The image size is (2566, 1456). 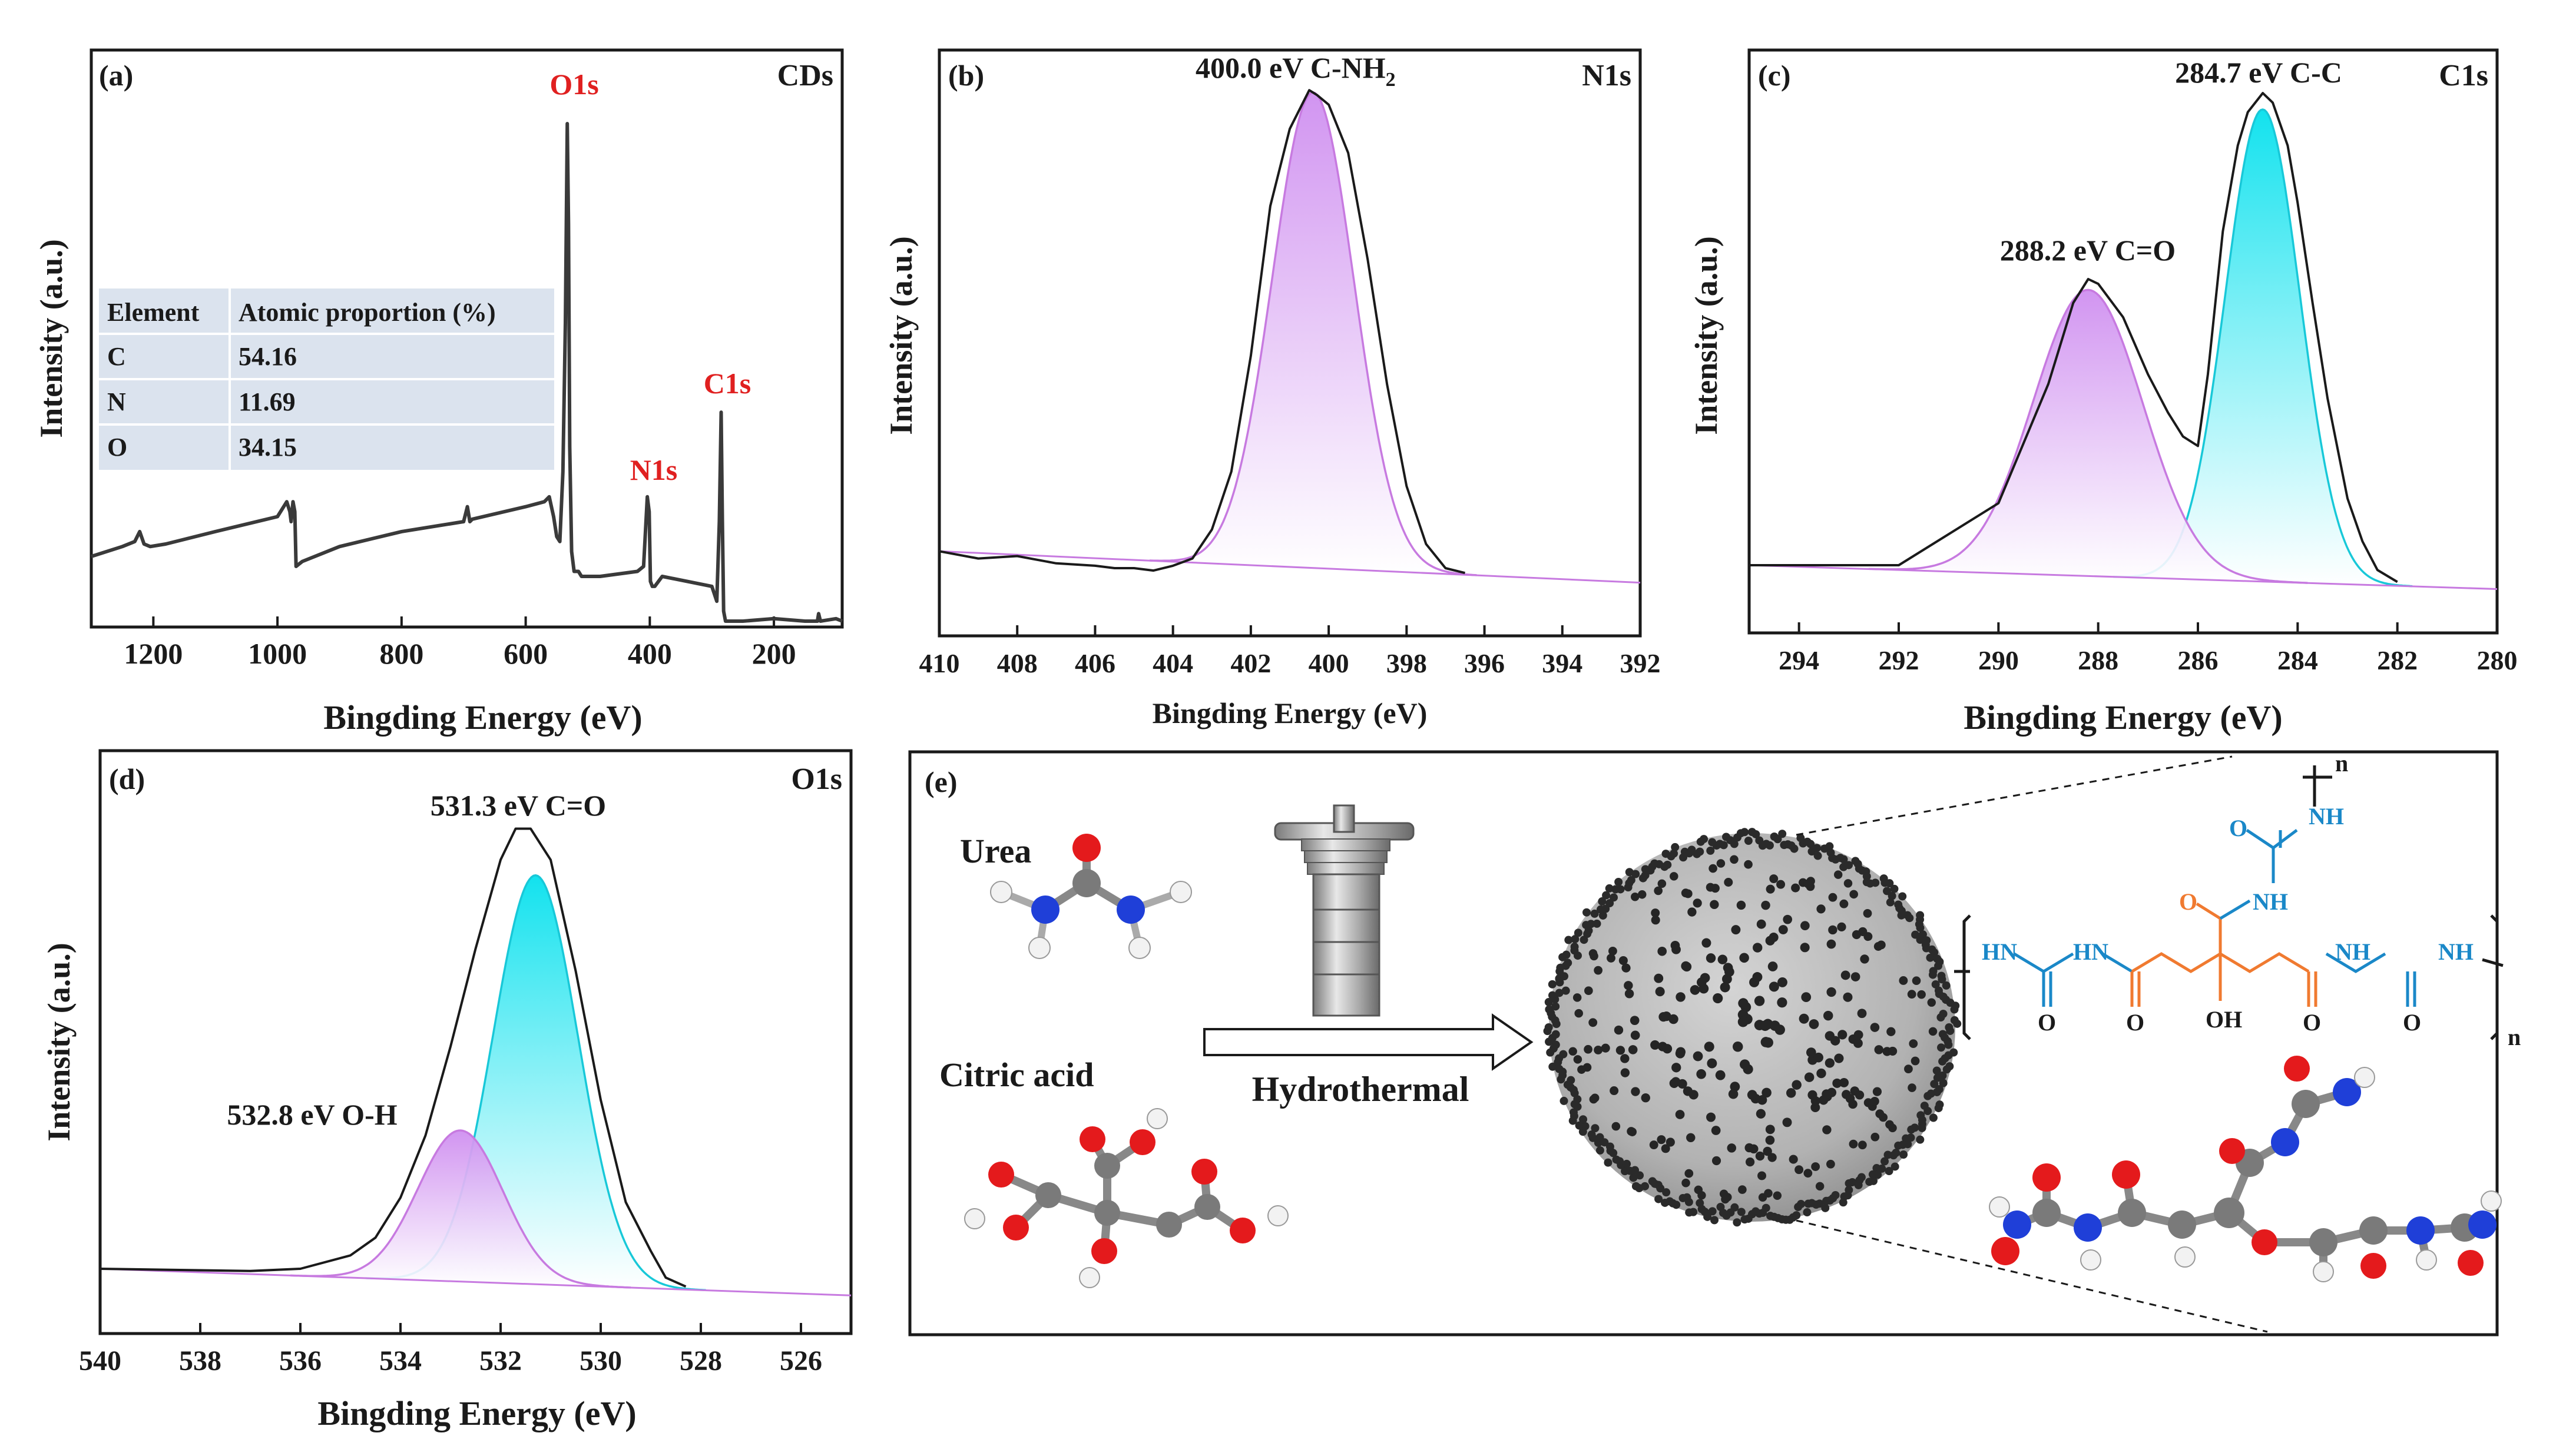 I want to click on panel-d-label: (d), so click(x=127, y=778).